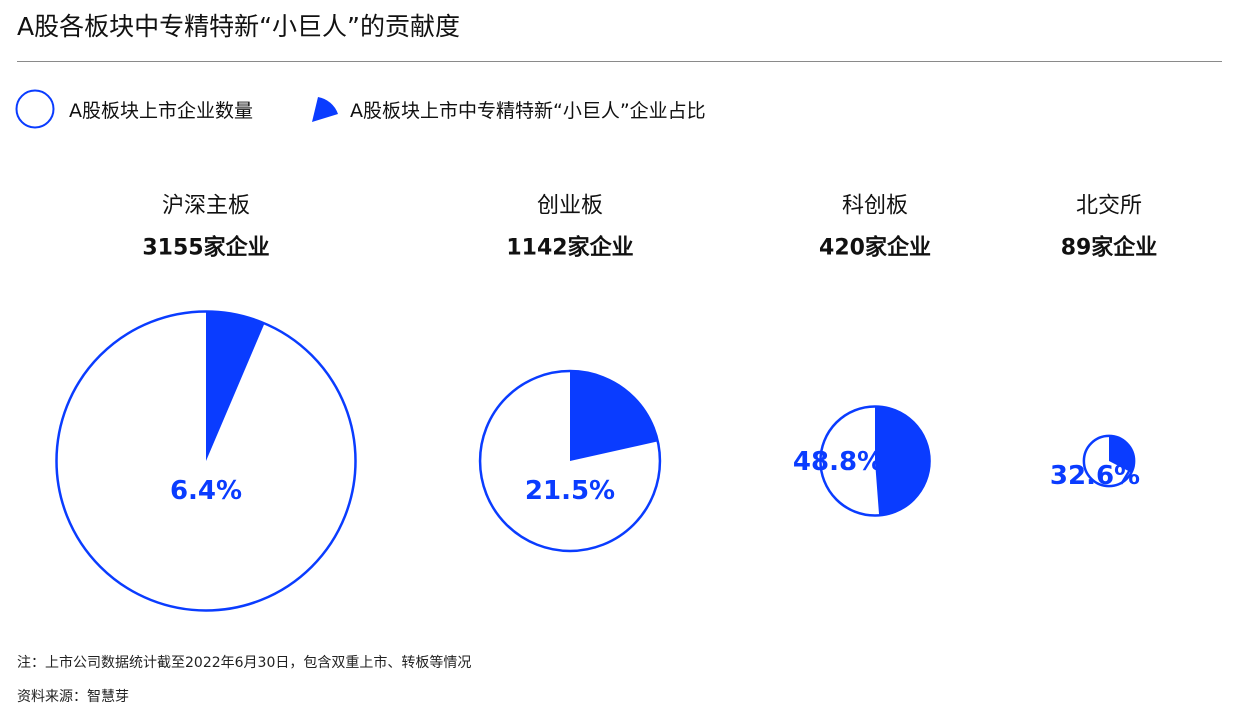 This screenshot has width=1244, height=711. Describe the element at coordinates (244, 663) in the screenshot. I see `footnote: 注：上市公司数据统计截至2022年6月30日，包含双重上市、转板等情况` at that location.